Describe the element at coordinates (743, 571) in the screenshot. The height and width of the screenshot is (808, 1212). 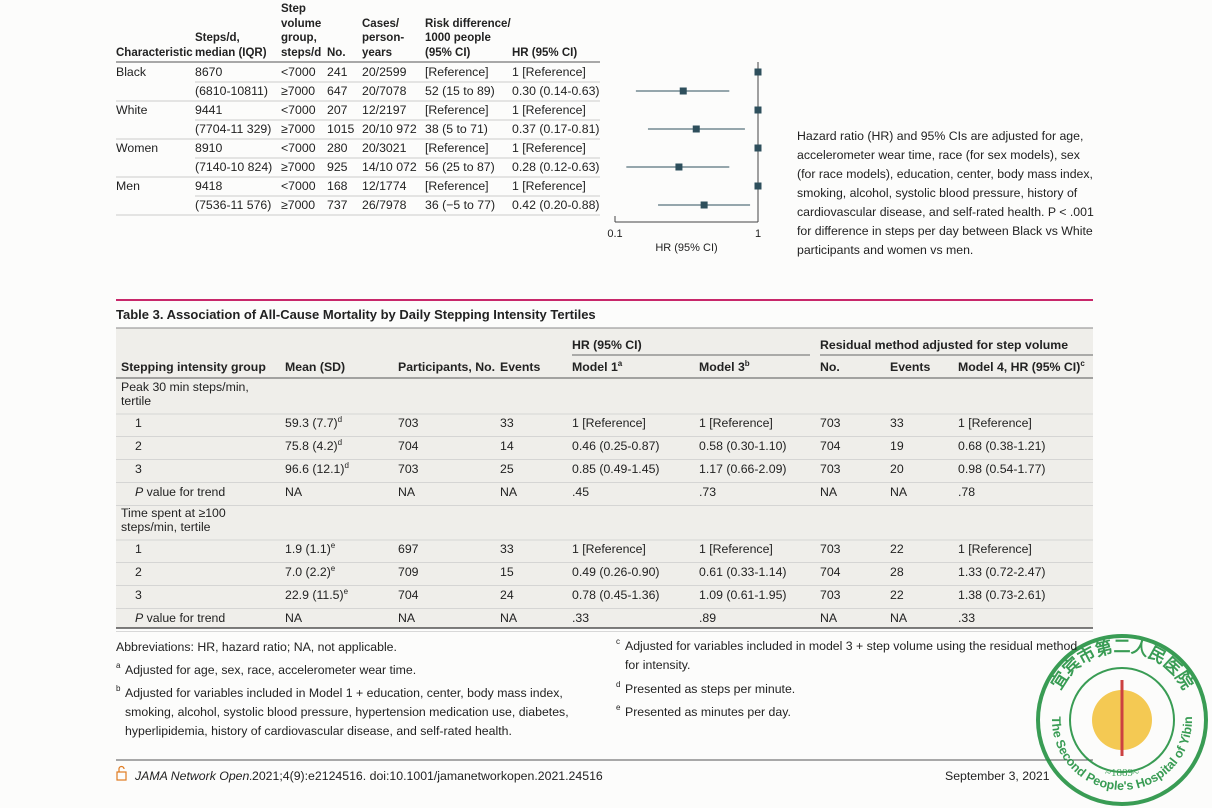
I see `cell: 0.61 (0.33-1.14)` at that location.